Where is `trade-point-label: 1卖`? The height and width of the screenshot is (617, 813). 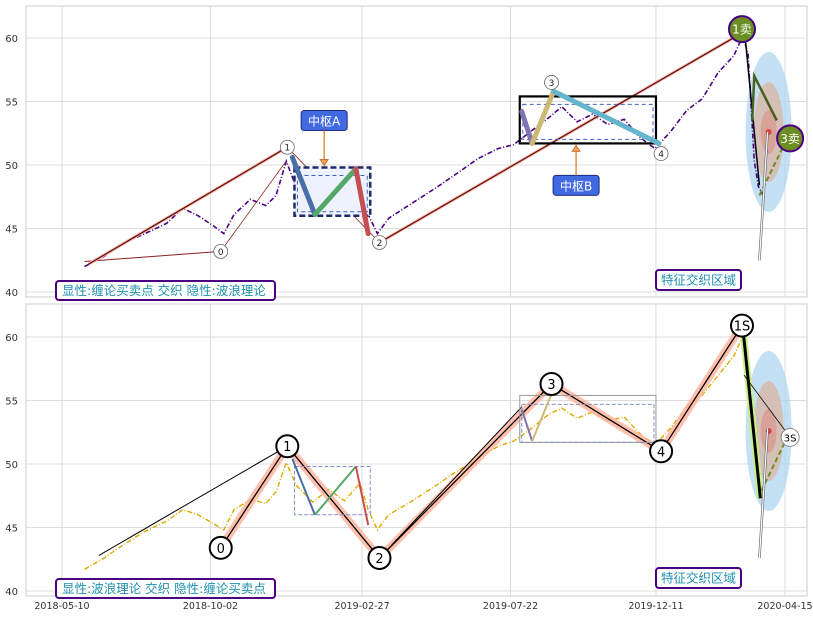 trade-point-label: 1卖 is located at coordinates (742, 30).